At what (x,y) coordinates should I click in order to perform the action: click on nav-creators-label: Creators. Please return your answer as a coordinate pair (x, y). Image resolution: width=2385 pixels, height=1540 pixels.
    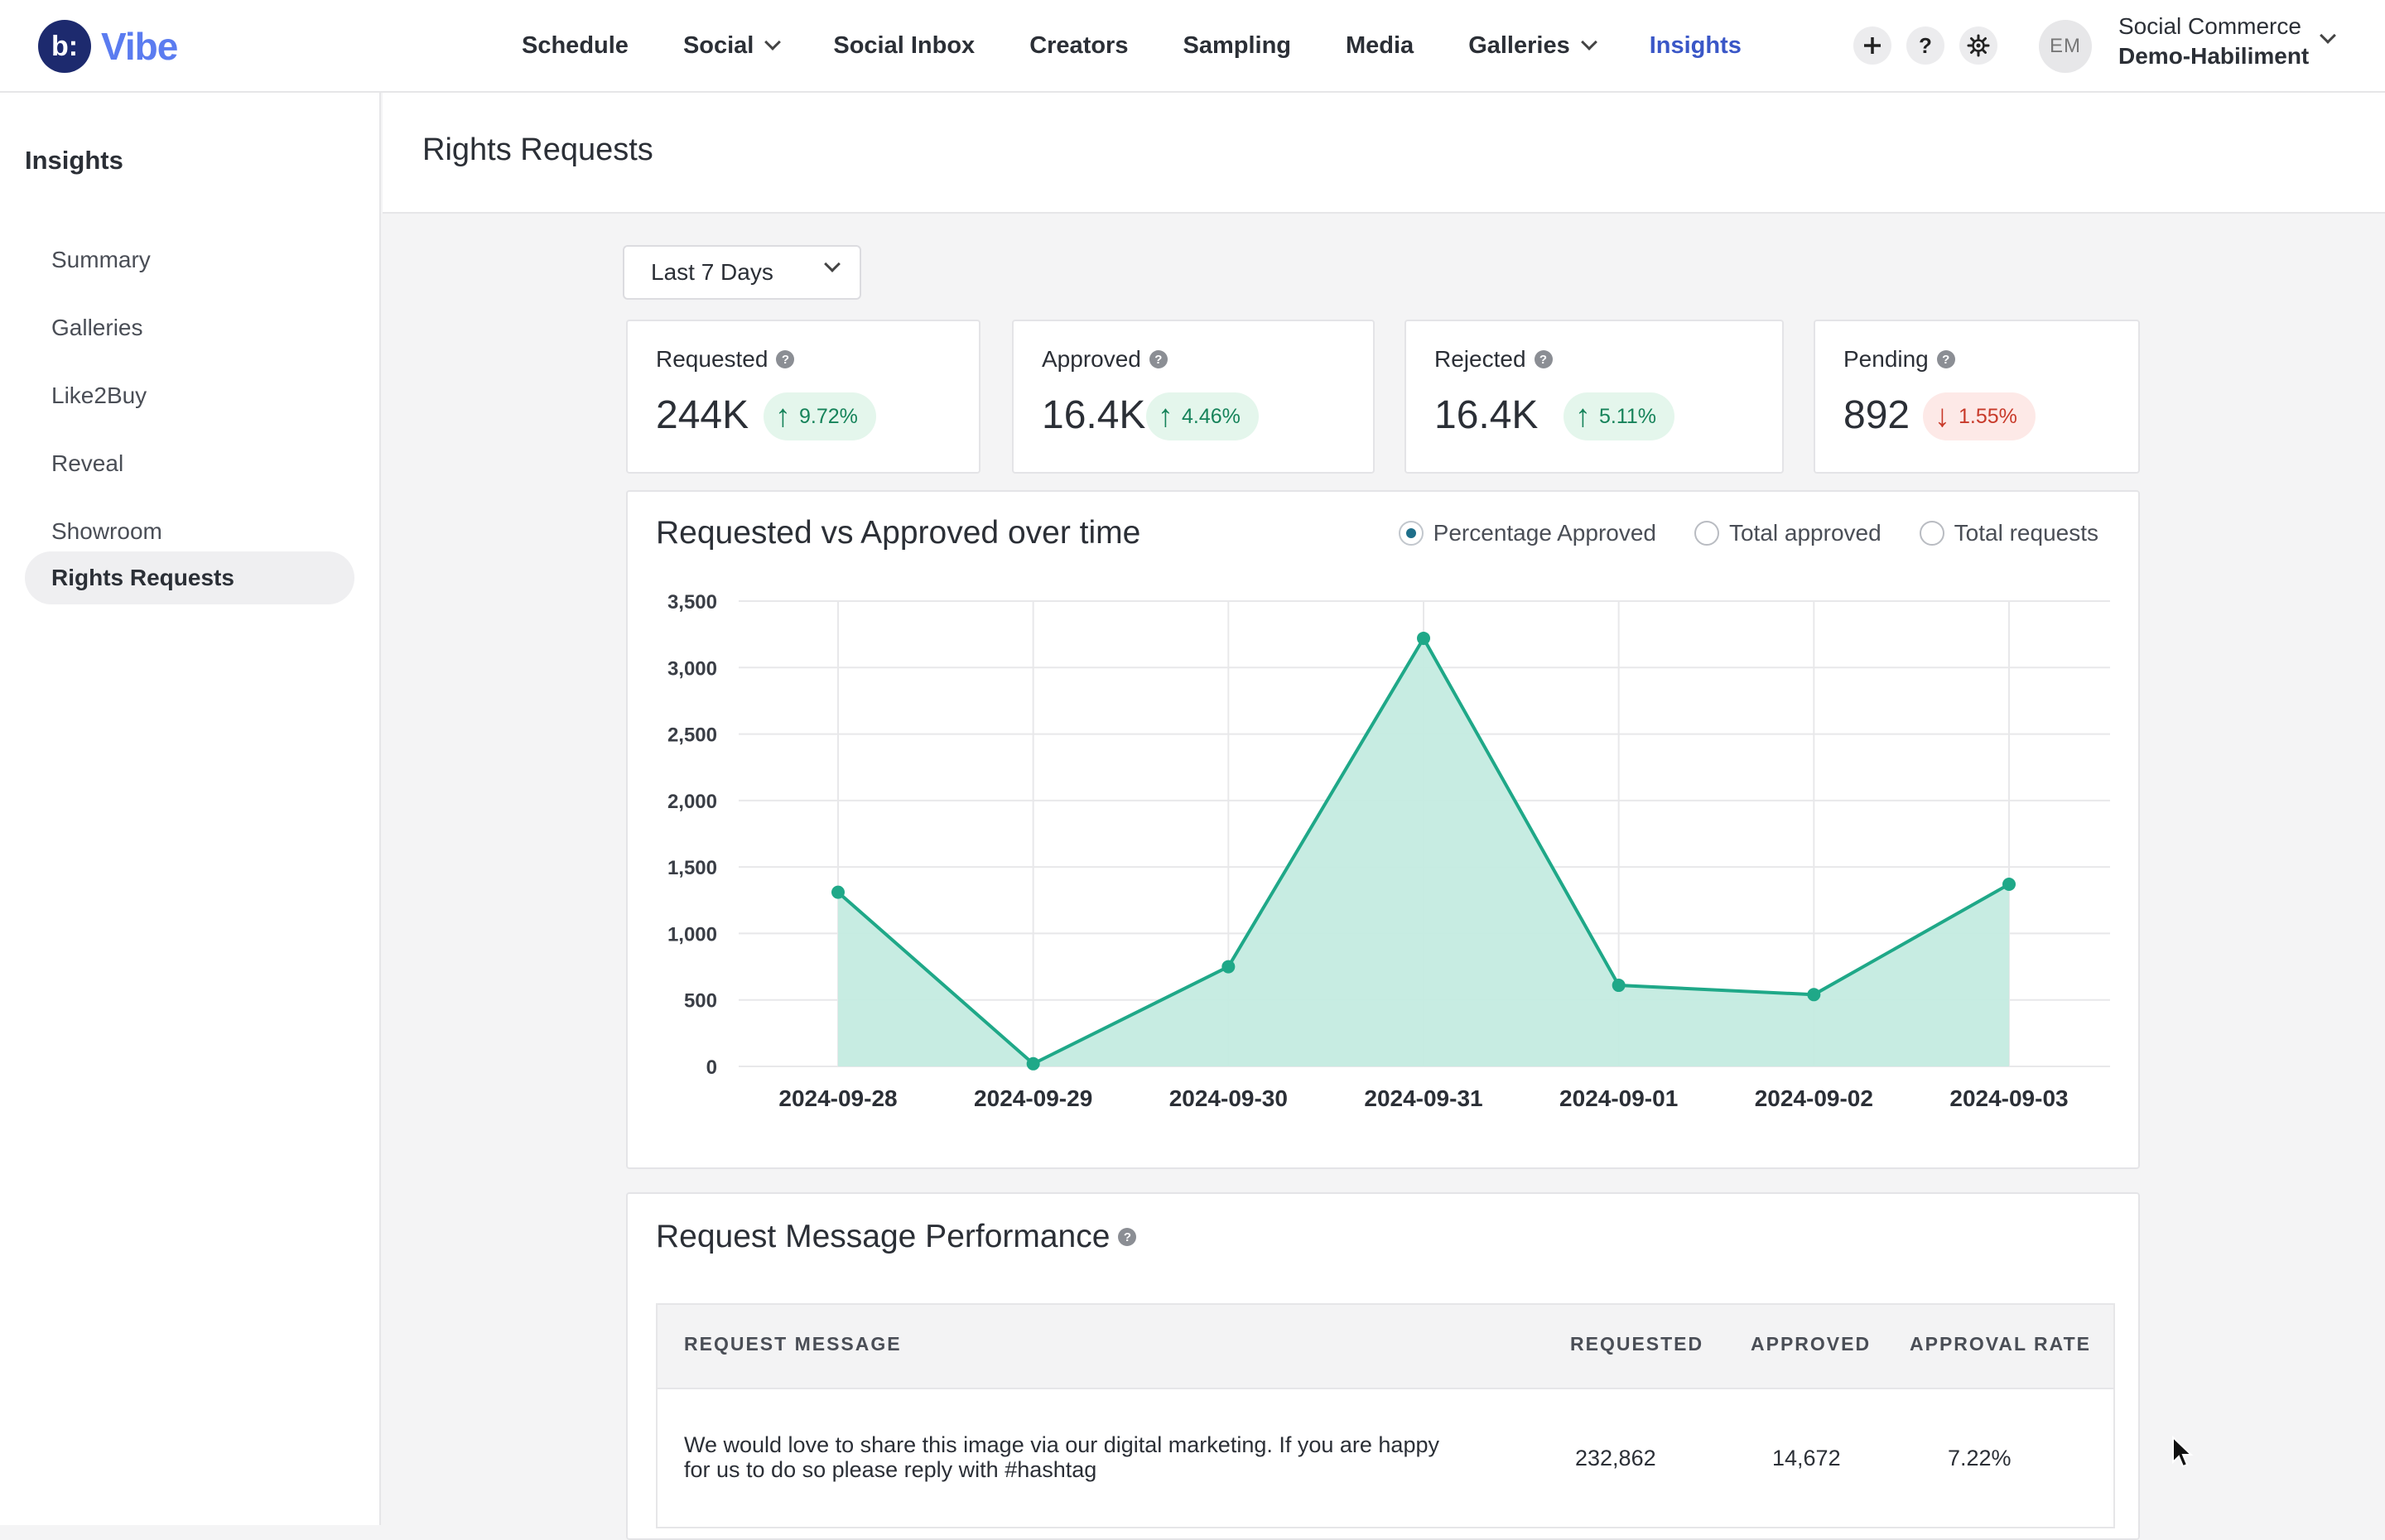
    Looking at the image, I should click on (1079, 45).